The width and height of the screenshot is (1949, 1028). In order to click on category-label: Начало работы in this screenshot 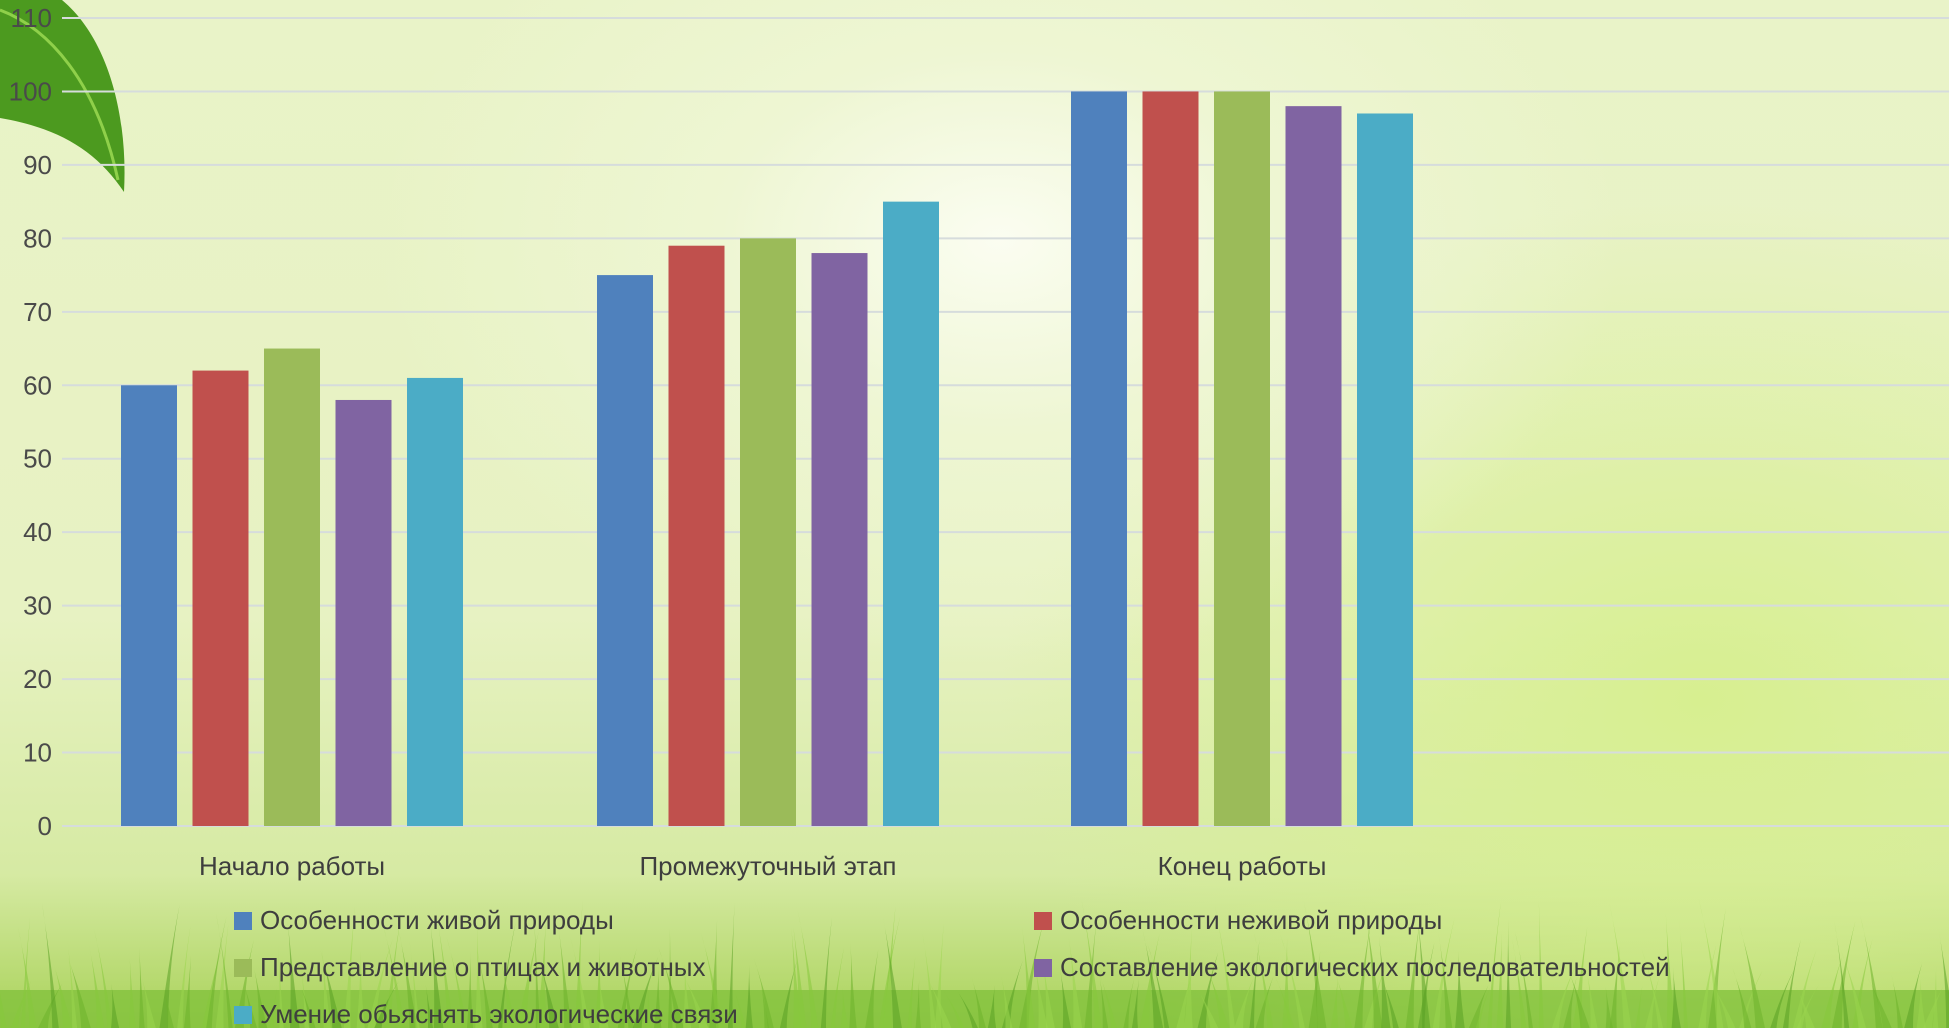, I will do `click(292, 866)`.